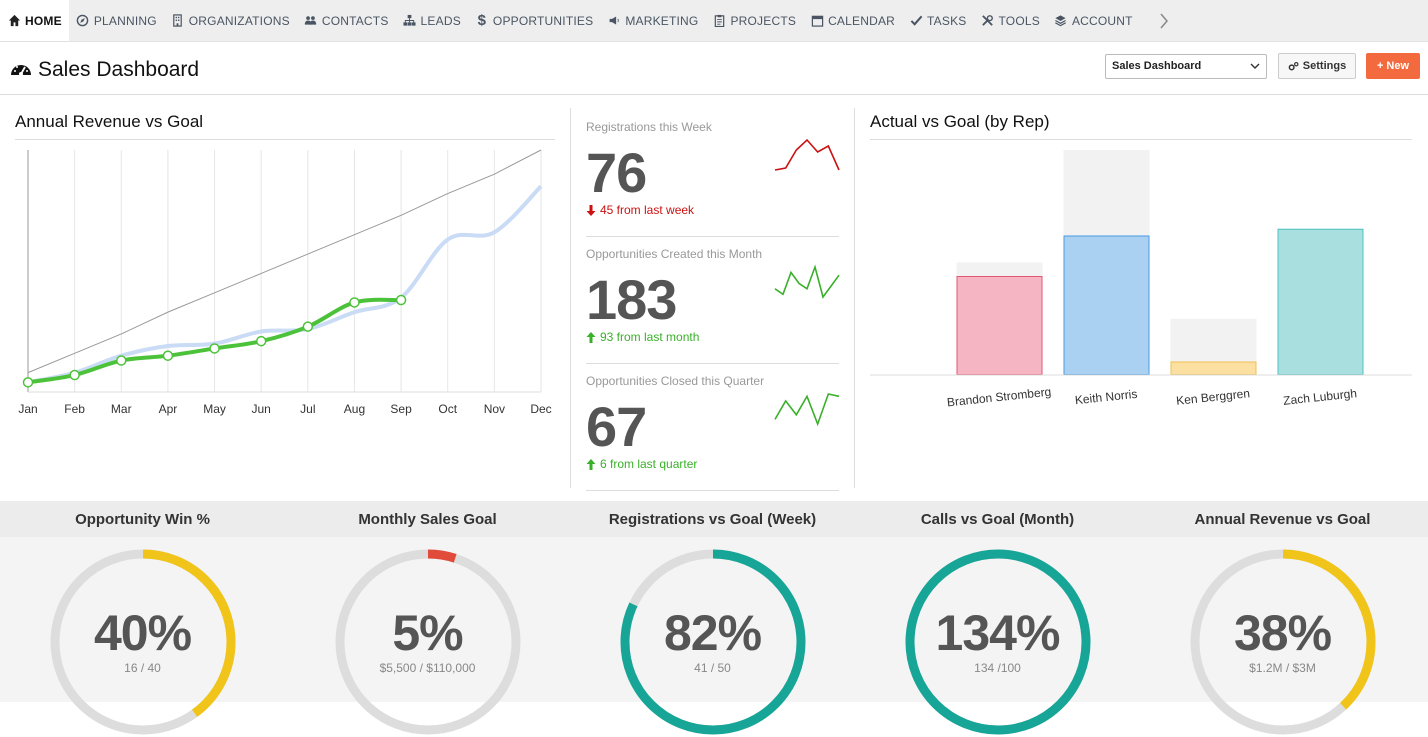 This screenshot has width=1428, height=737. Describe the element at coordinates (285, 126) in the screenshot. I see `revenue-panel: Annual Revenue vs Goal` at that location.